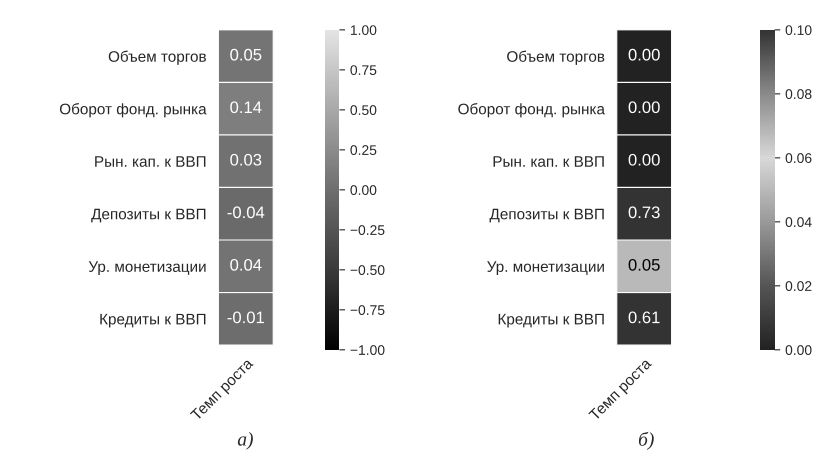 This screenshot has width=818, height=474. What do you see at coordinates (246, 317) in the screenshot?
I see `data-label: -0.01` at bounding box center [246, 317].